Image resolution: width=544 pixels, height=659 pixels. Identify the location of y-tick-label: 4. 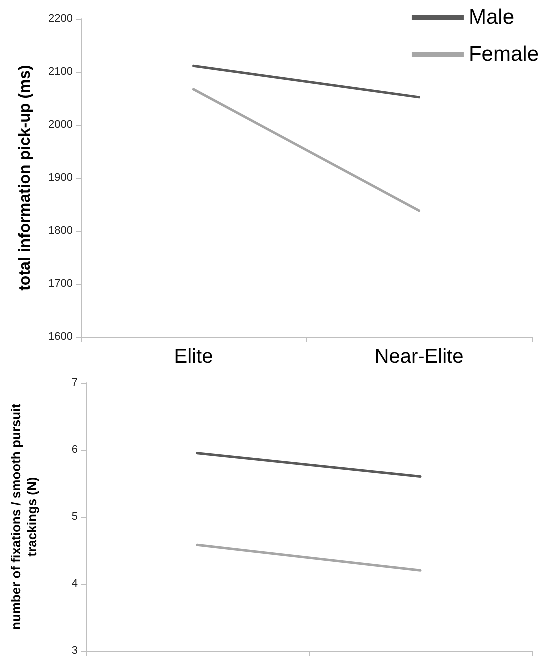
(75, 584).